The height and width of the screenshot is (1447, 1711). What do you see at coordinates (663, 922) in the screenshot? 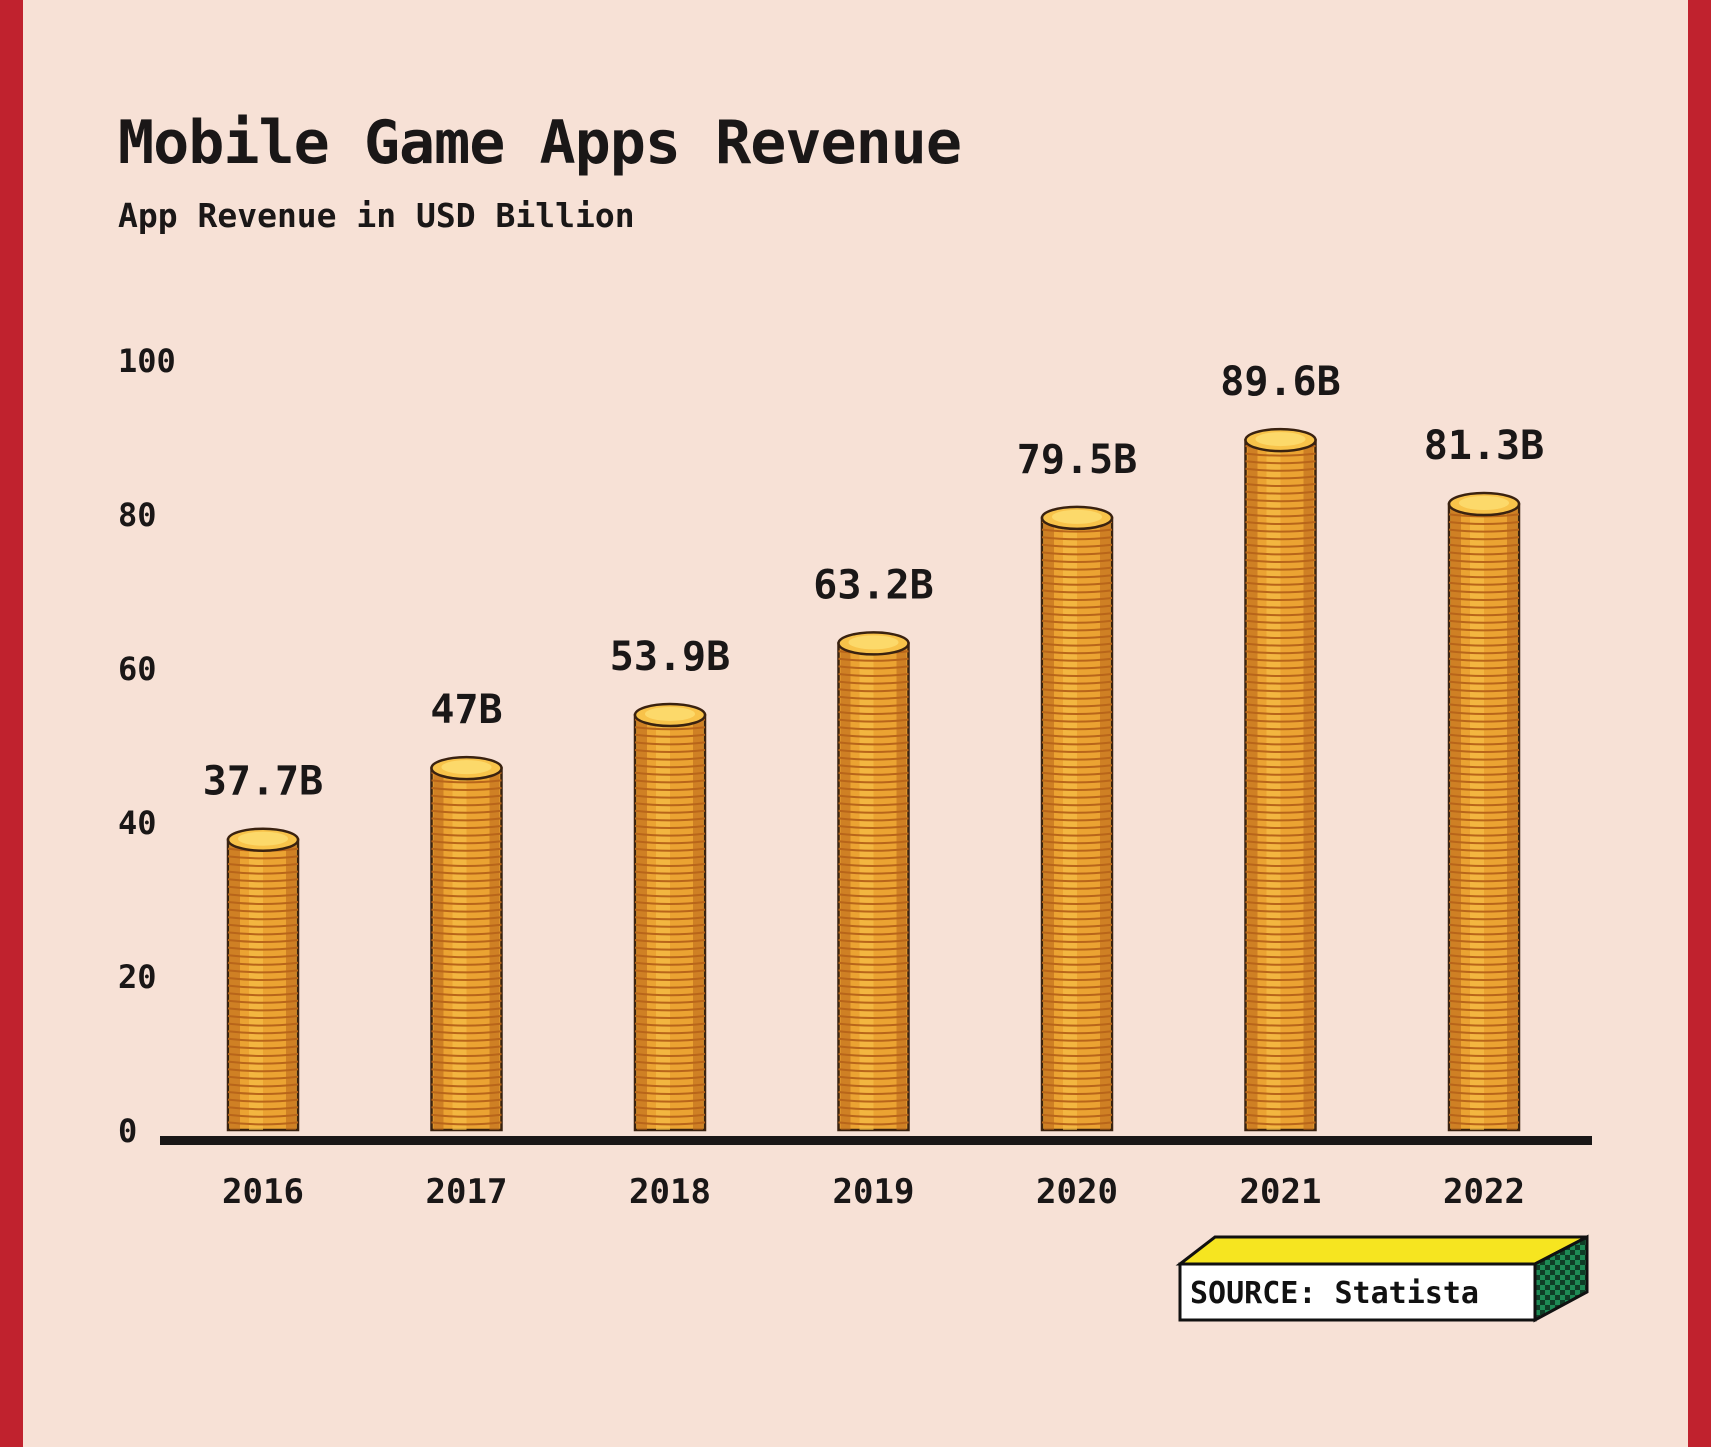
I see `coin-stack-highlight` at bounding box center [663, 922].